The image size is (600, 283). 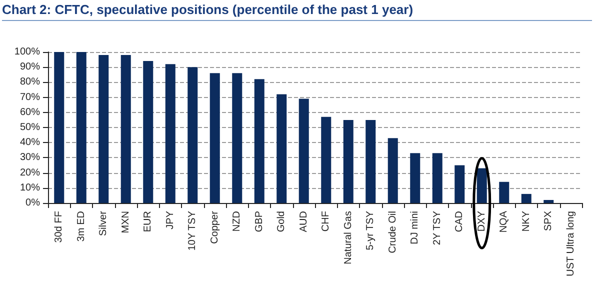 I want to click on x-tick-label: DJ mini, so click(x=415, y=227).